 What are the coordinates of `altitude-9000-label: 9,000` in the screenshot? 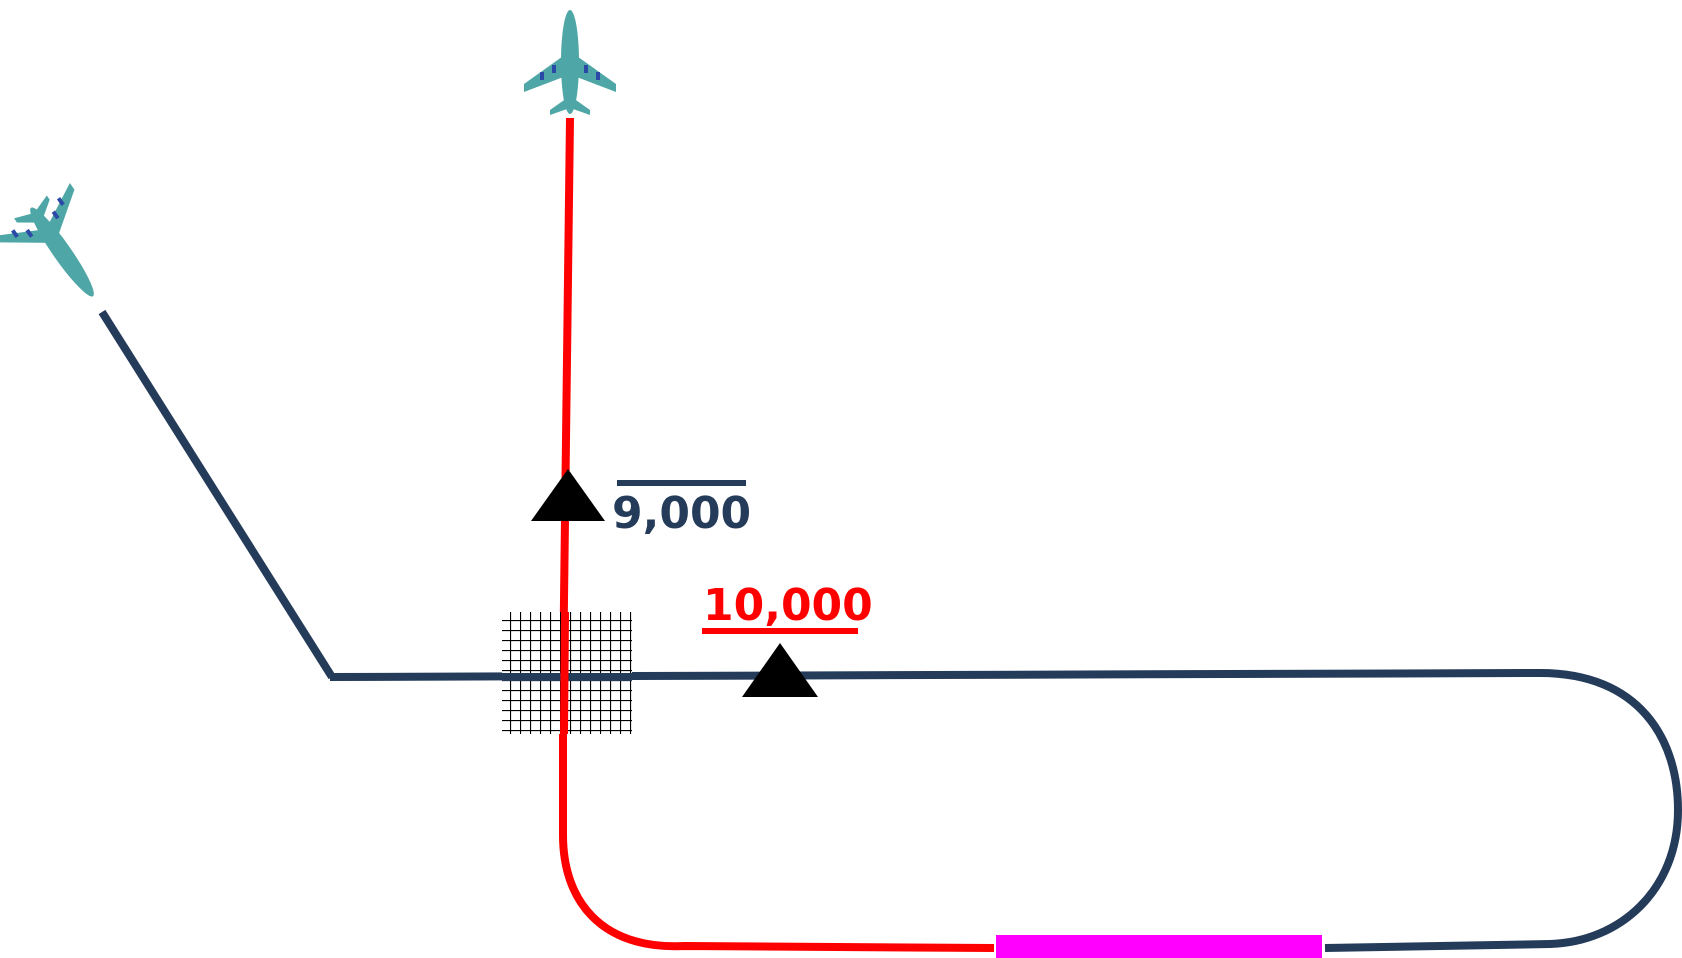 It's located at (681, 513).